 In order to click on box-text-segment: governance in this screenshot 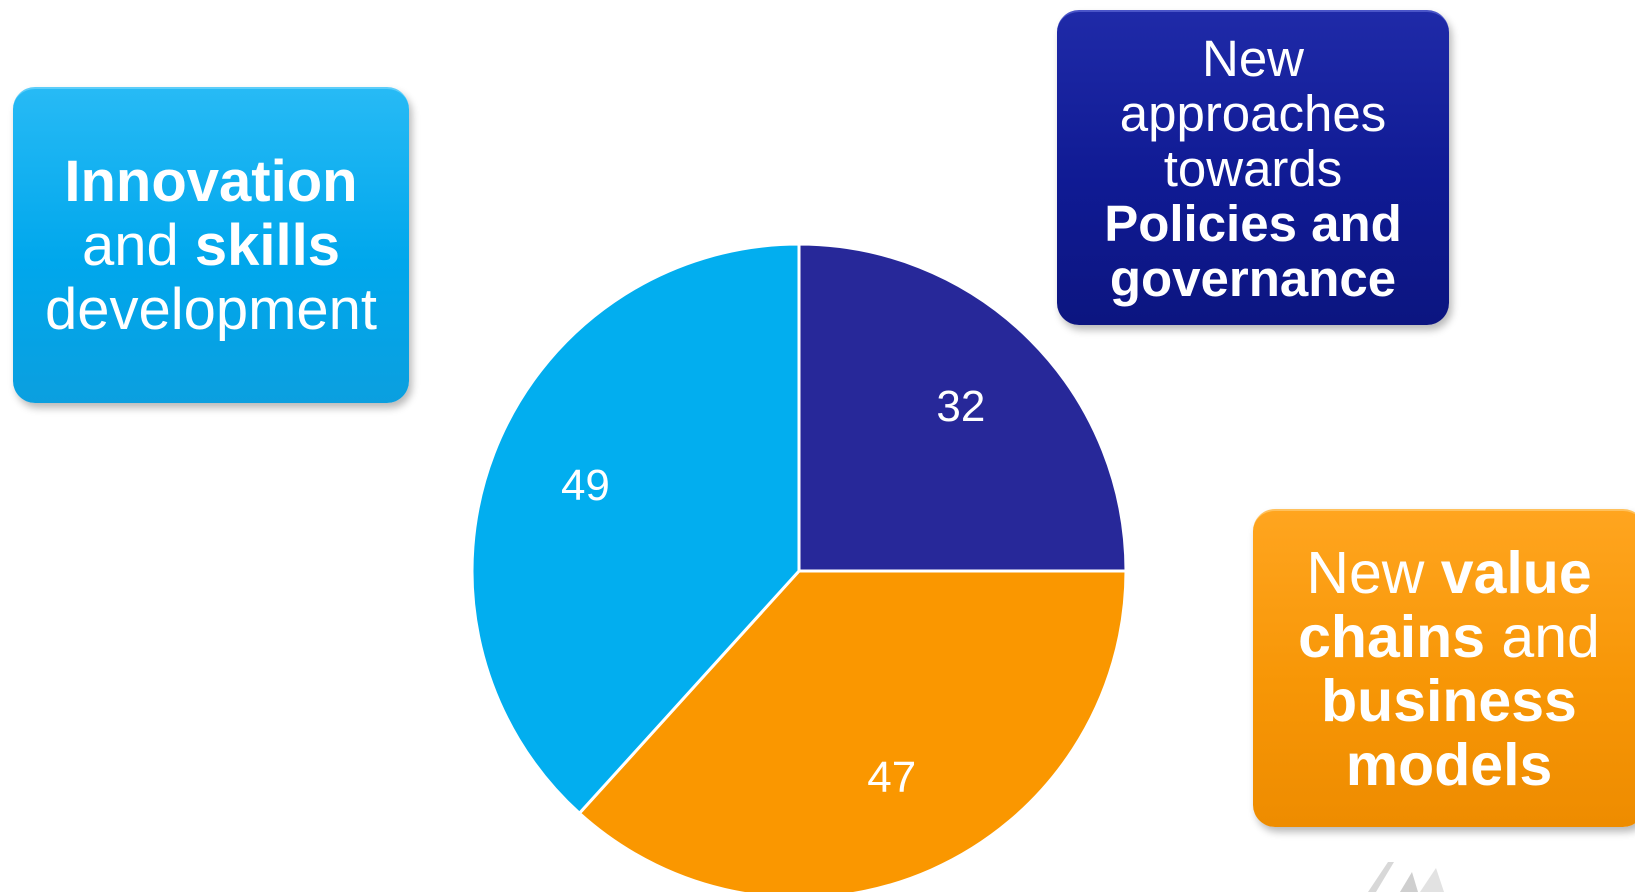, I will do `click(1253, 278)`.